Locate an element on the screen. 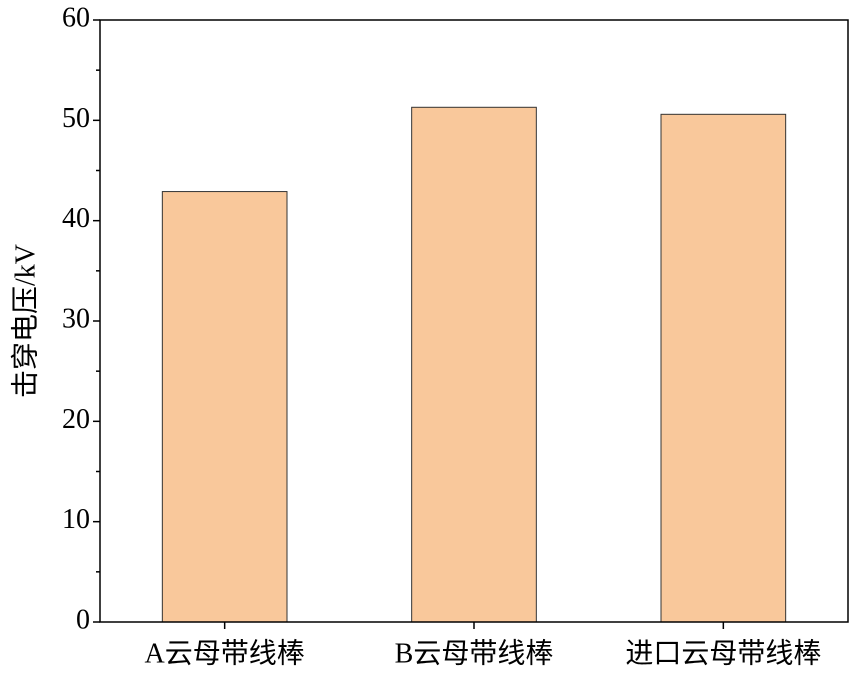  y-tick-label: 0 is located at coordinates (83, 619).